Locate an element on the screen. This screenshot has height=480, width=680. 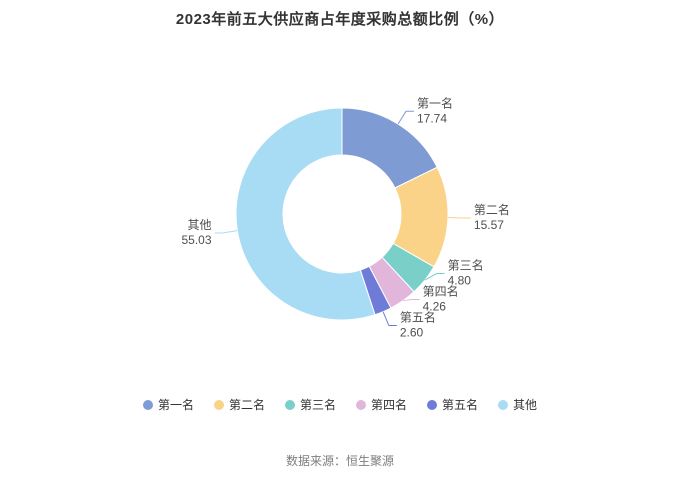
slice-label: 第二名 15.57 is located at coordinates (492, 217).